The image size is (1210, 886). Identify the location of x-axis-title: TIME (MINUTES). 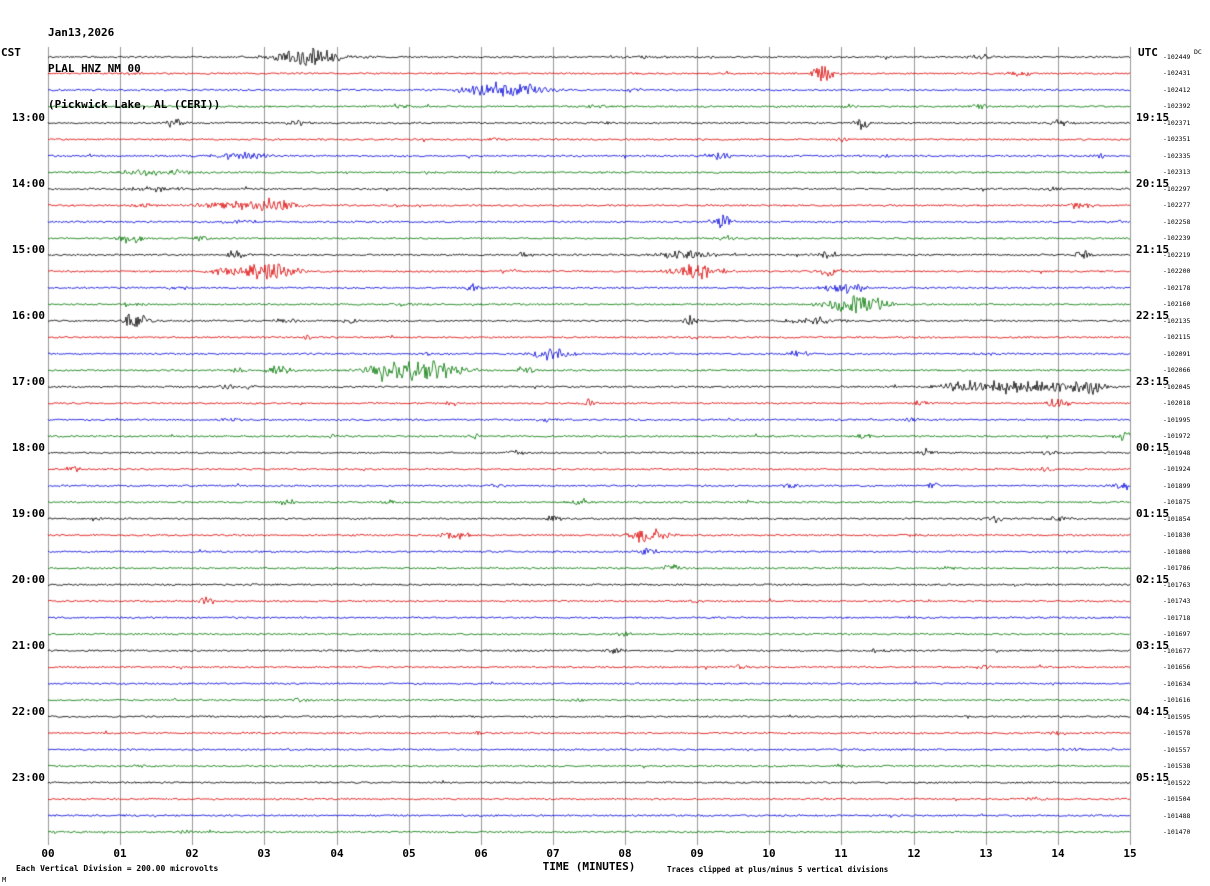
(589, 866).